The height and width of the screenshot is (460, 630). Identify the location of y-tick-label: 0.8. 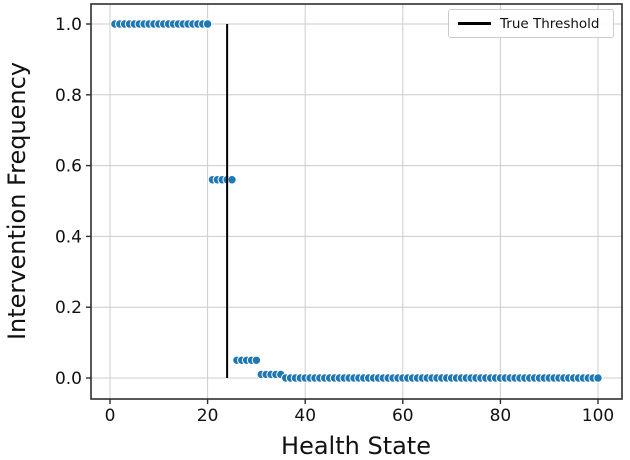
(68, 96).